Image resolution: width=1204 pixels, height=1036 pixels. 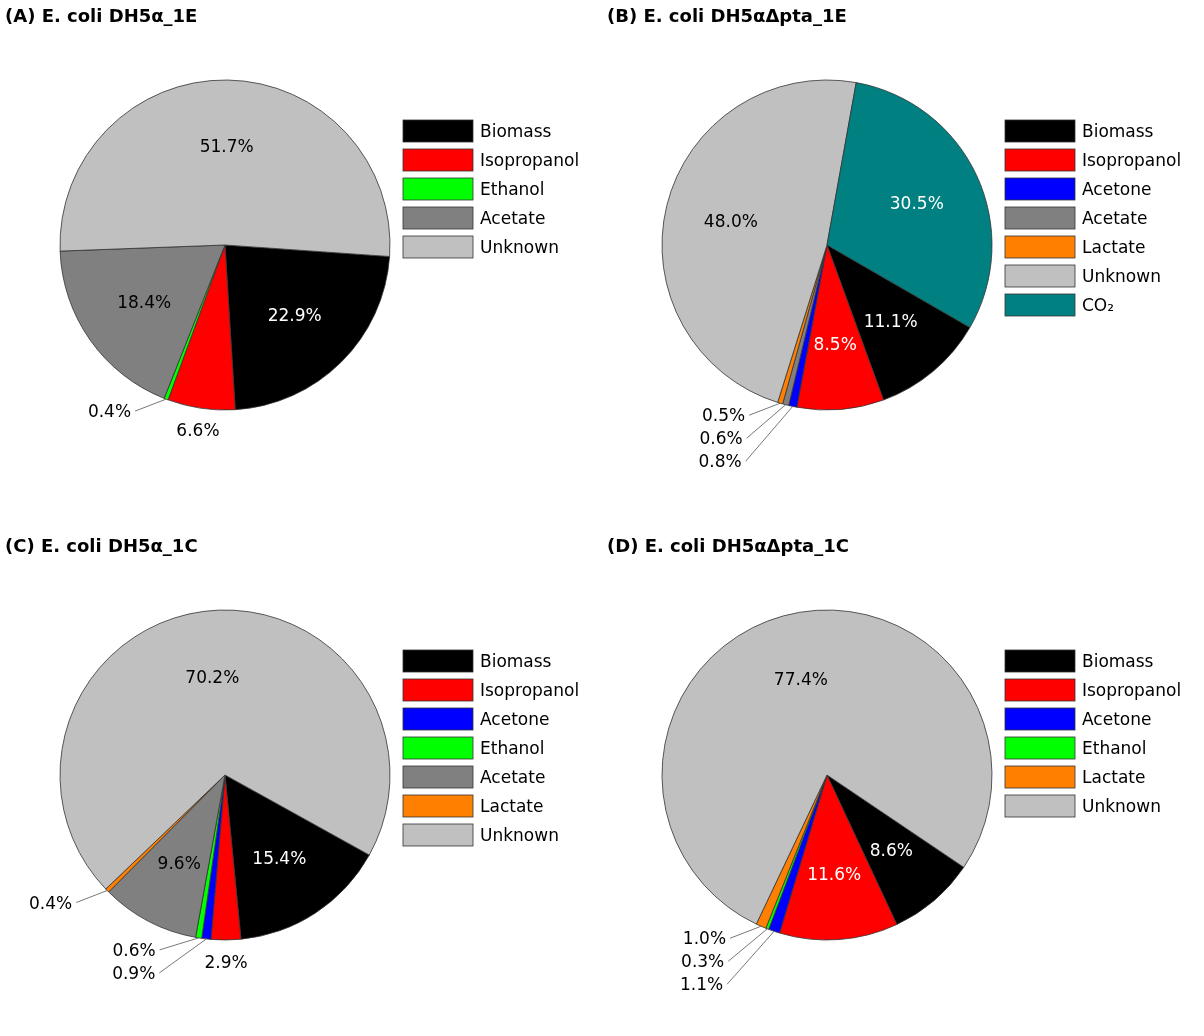 What do you see at coordinates (916, 203) in the screenshot?
I see `data-label: 30.5%` at bounding box center [916, 203].